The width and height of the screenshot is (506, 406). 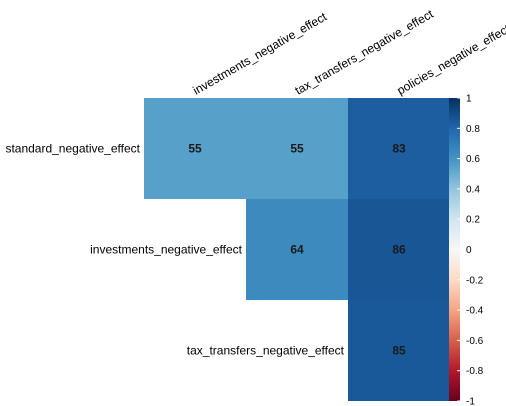 I want to click on cell-value-0-1: 55, so click(x=297, y=149).